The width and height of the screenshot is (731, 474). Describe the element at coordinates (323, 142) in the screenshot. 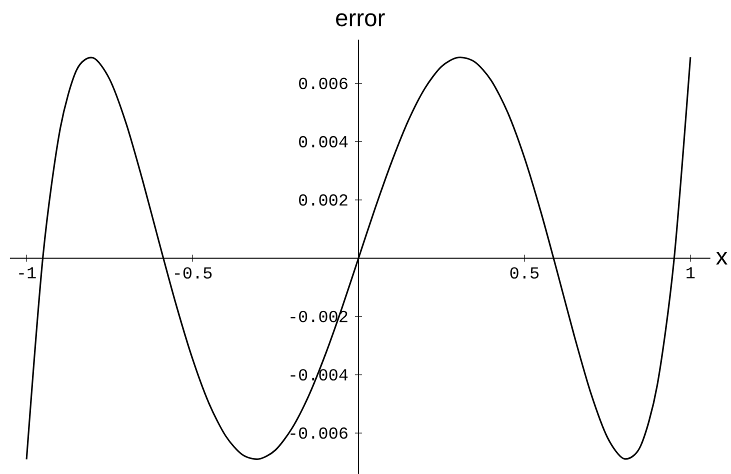

I see `y-tick-label: 0.004` at that location.